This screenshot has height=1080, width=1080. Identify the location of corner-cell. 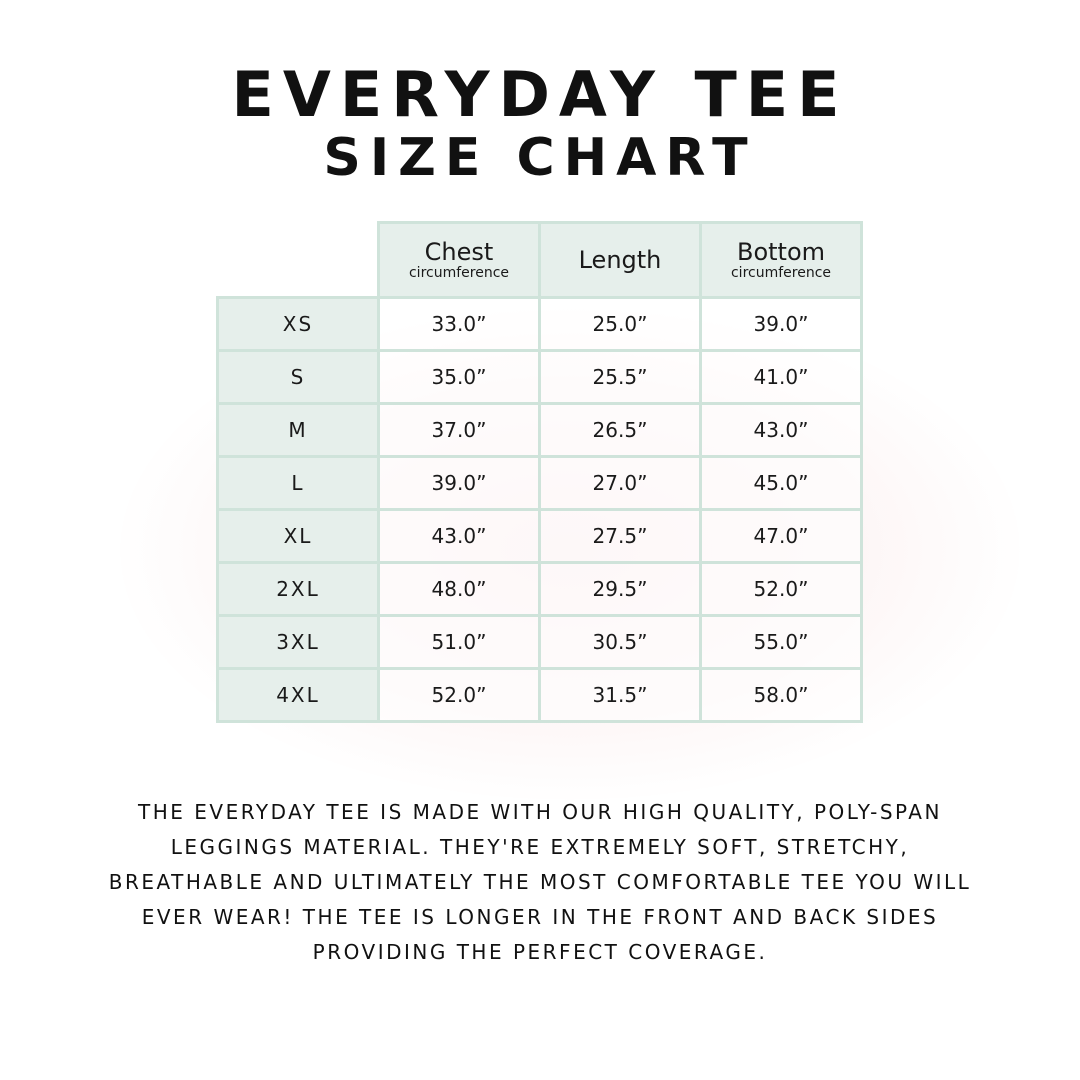
(298, 260).